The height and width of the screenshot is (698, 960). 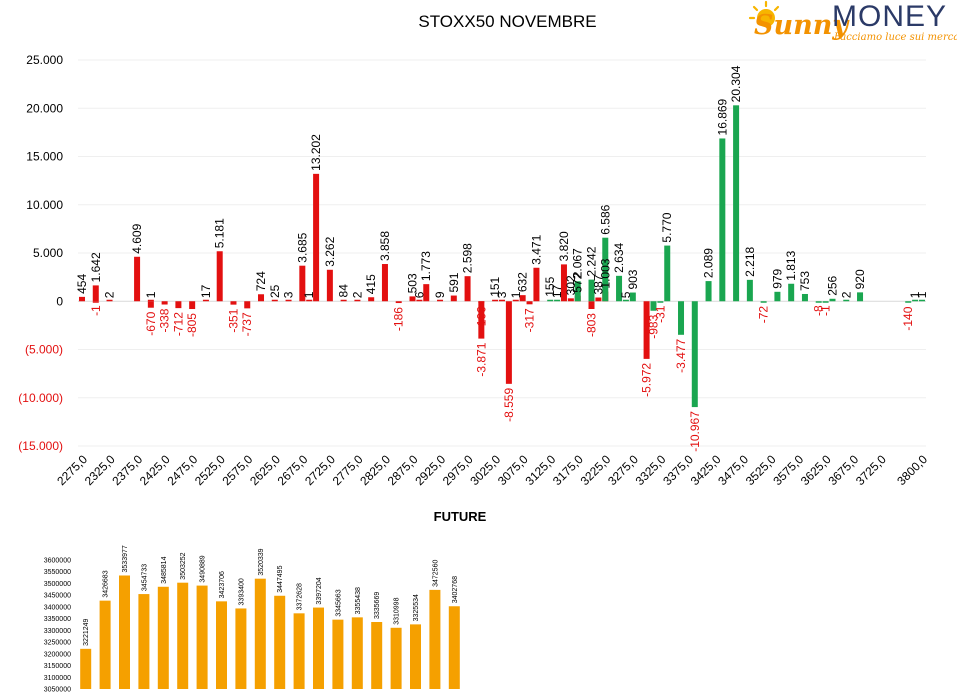 What do you see at coordinates (419, 294) in the screenshot?
I see `data-label: 6` at bounding box center [419, 294].